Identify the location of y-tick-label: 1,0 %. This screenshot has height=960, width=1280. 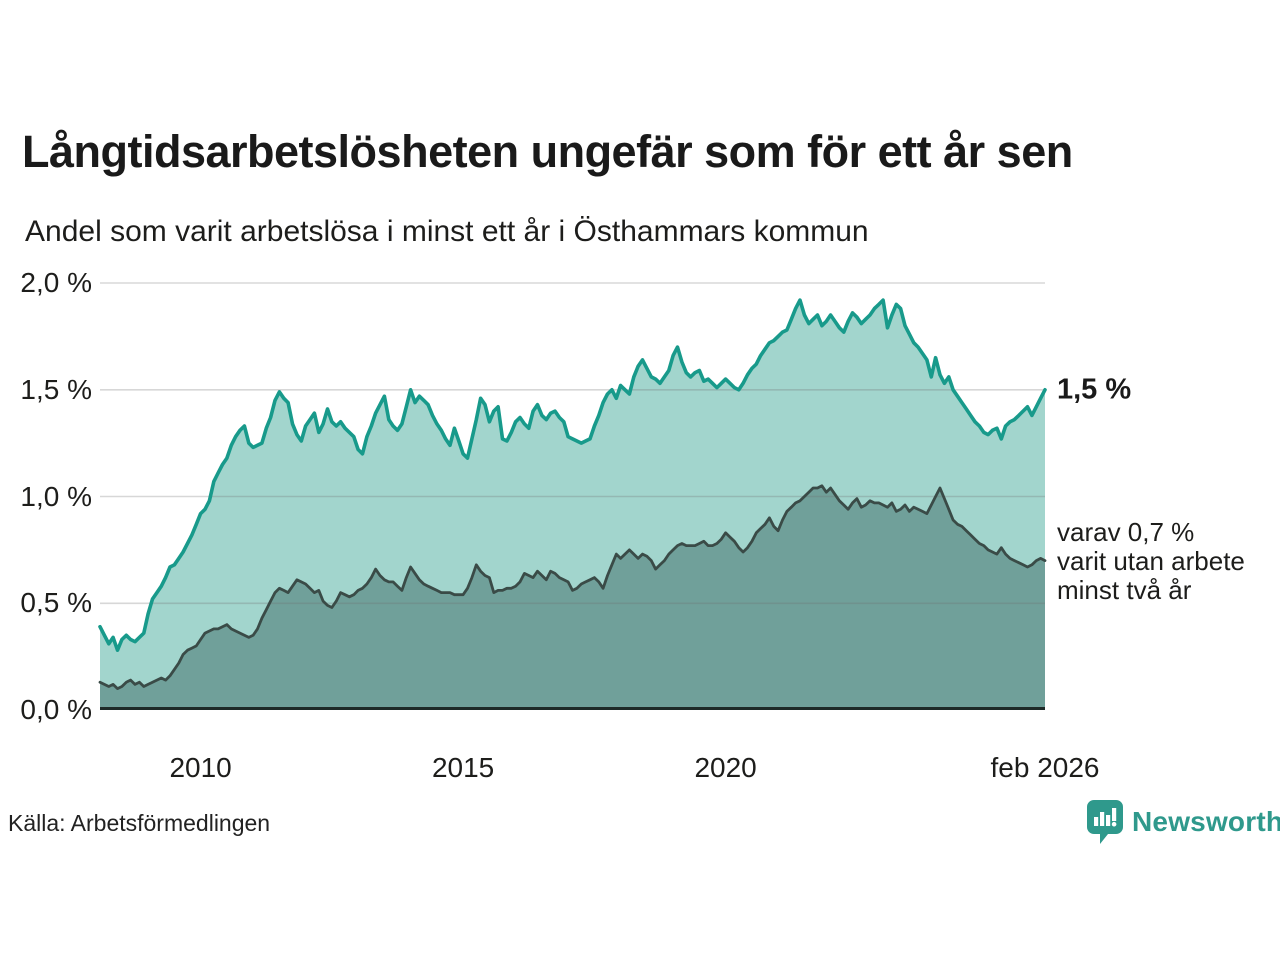
(56, 496).